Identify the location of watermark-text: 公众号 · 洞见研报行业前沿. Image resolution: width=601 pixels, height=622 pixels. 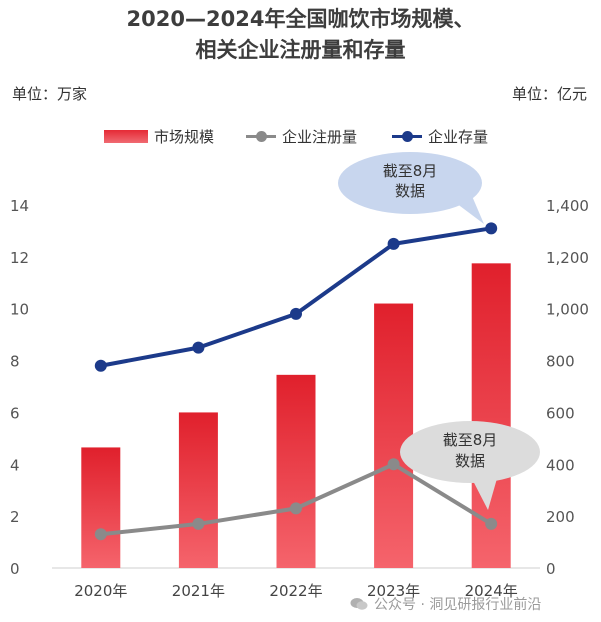
(458, 605).